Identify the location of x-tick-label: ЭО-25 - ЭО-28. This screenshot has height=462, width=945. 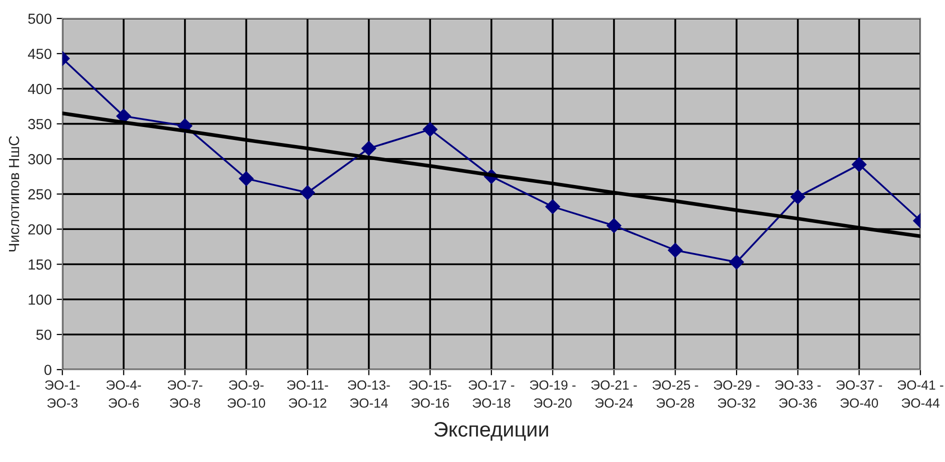
(675, 394).